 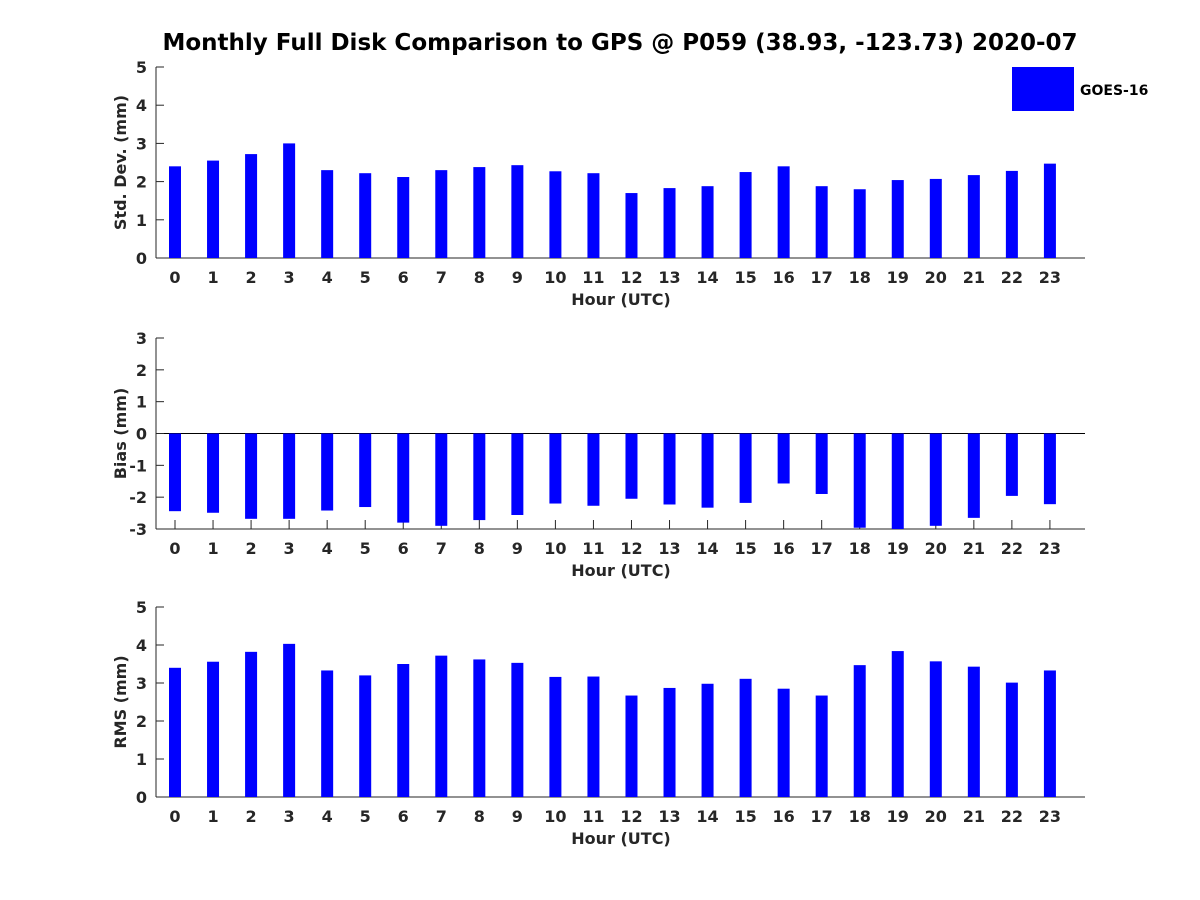 I want to click on y-tick-label: 1, so click(x=141, y=220).